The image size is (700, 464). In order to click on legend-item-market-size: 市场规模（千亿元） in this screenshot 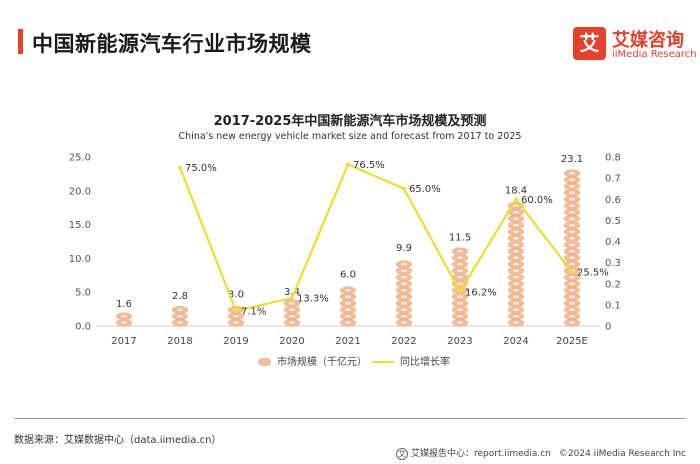, I will do `click(312, 360)`.